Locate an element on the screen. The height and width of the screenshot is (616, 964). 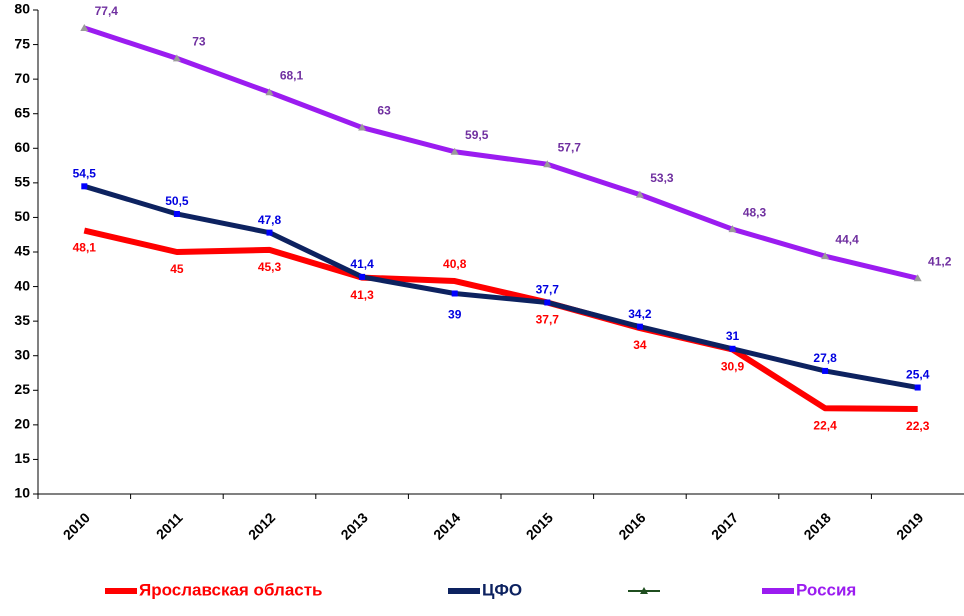
data-label: 34 is located at coordinates (640, 345).